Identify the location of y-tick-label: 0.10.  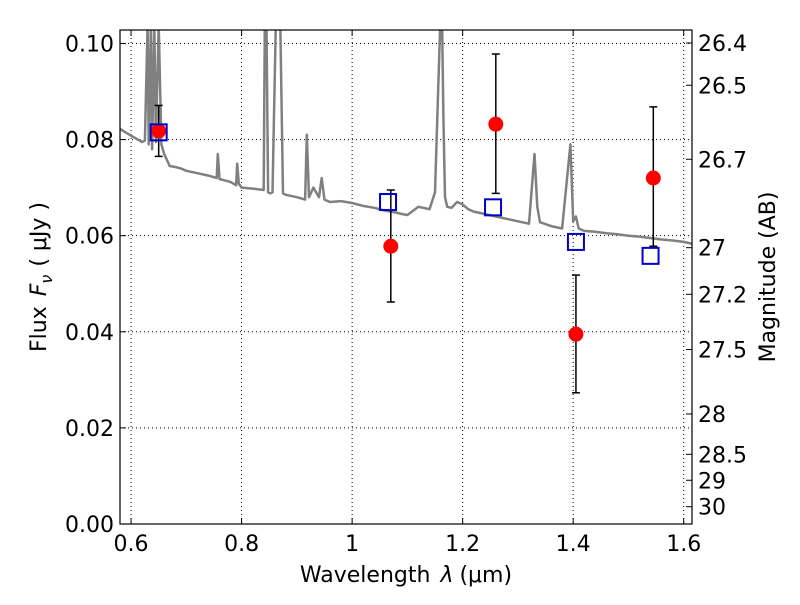
(89, 44).